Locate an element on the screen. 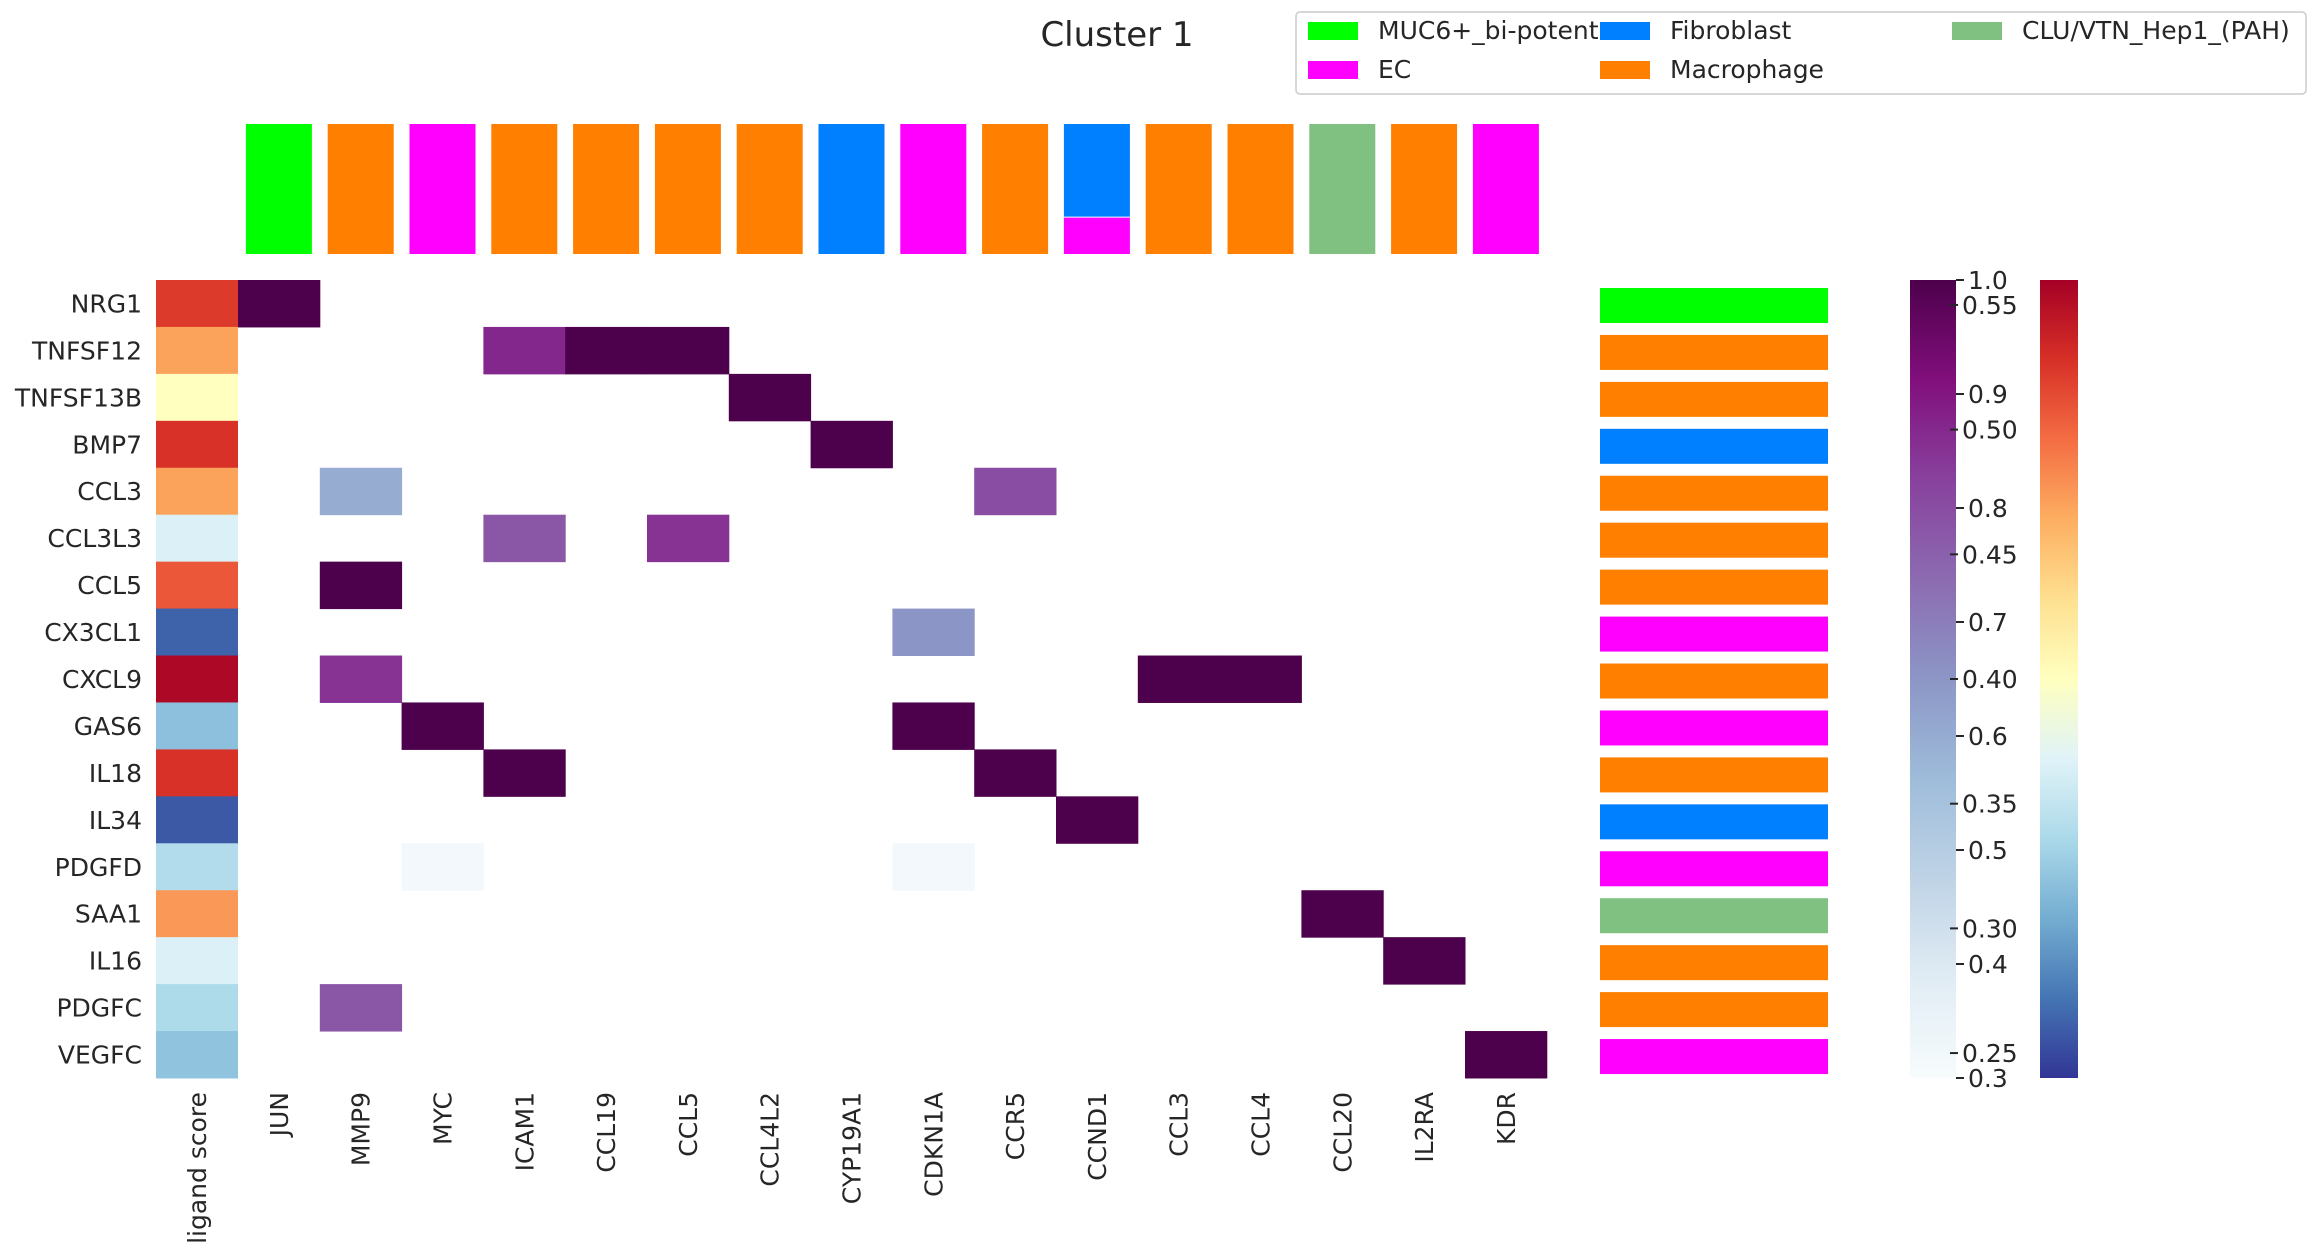  legend-swatch-muc6-bi-potent is located at coordinates (1333, 31).